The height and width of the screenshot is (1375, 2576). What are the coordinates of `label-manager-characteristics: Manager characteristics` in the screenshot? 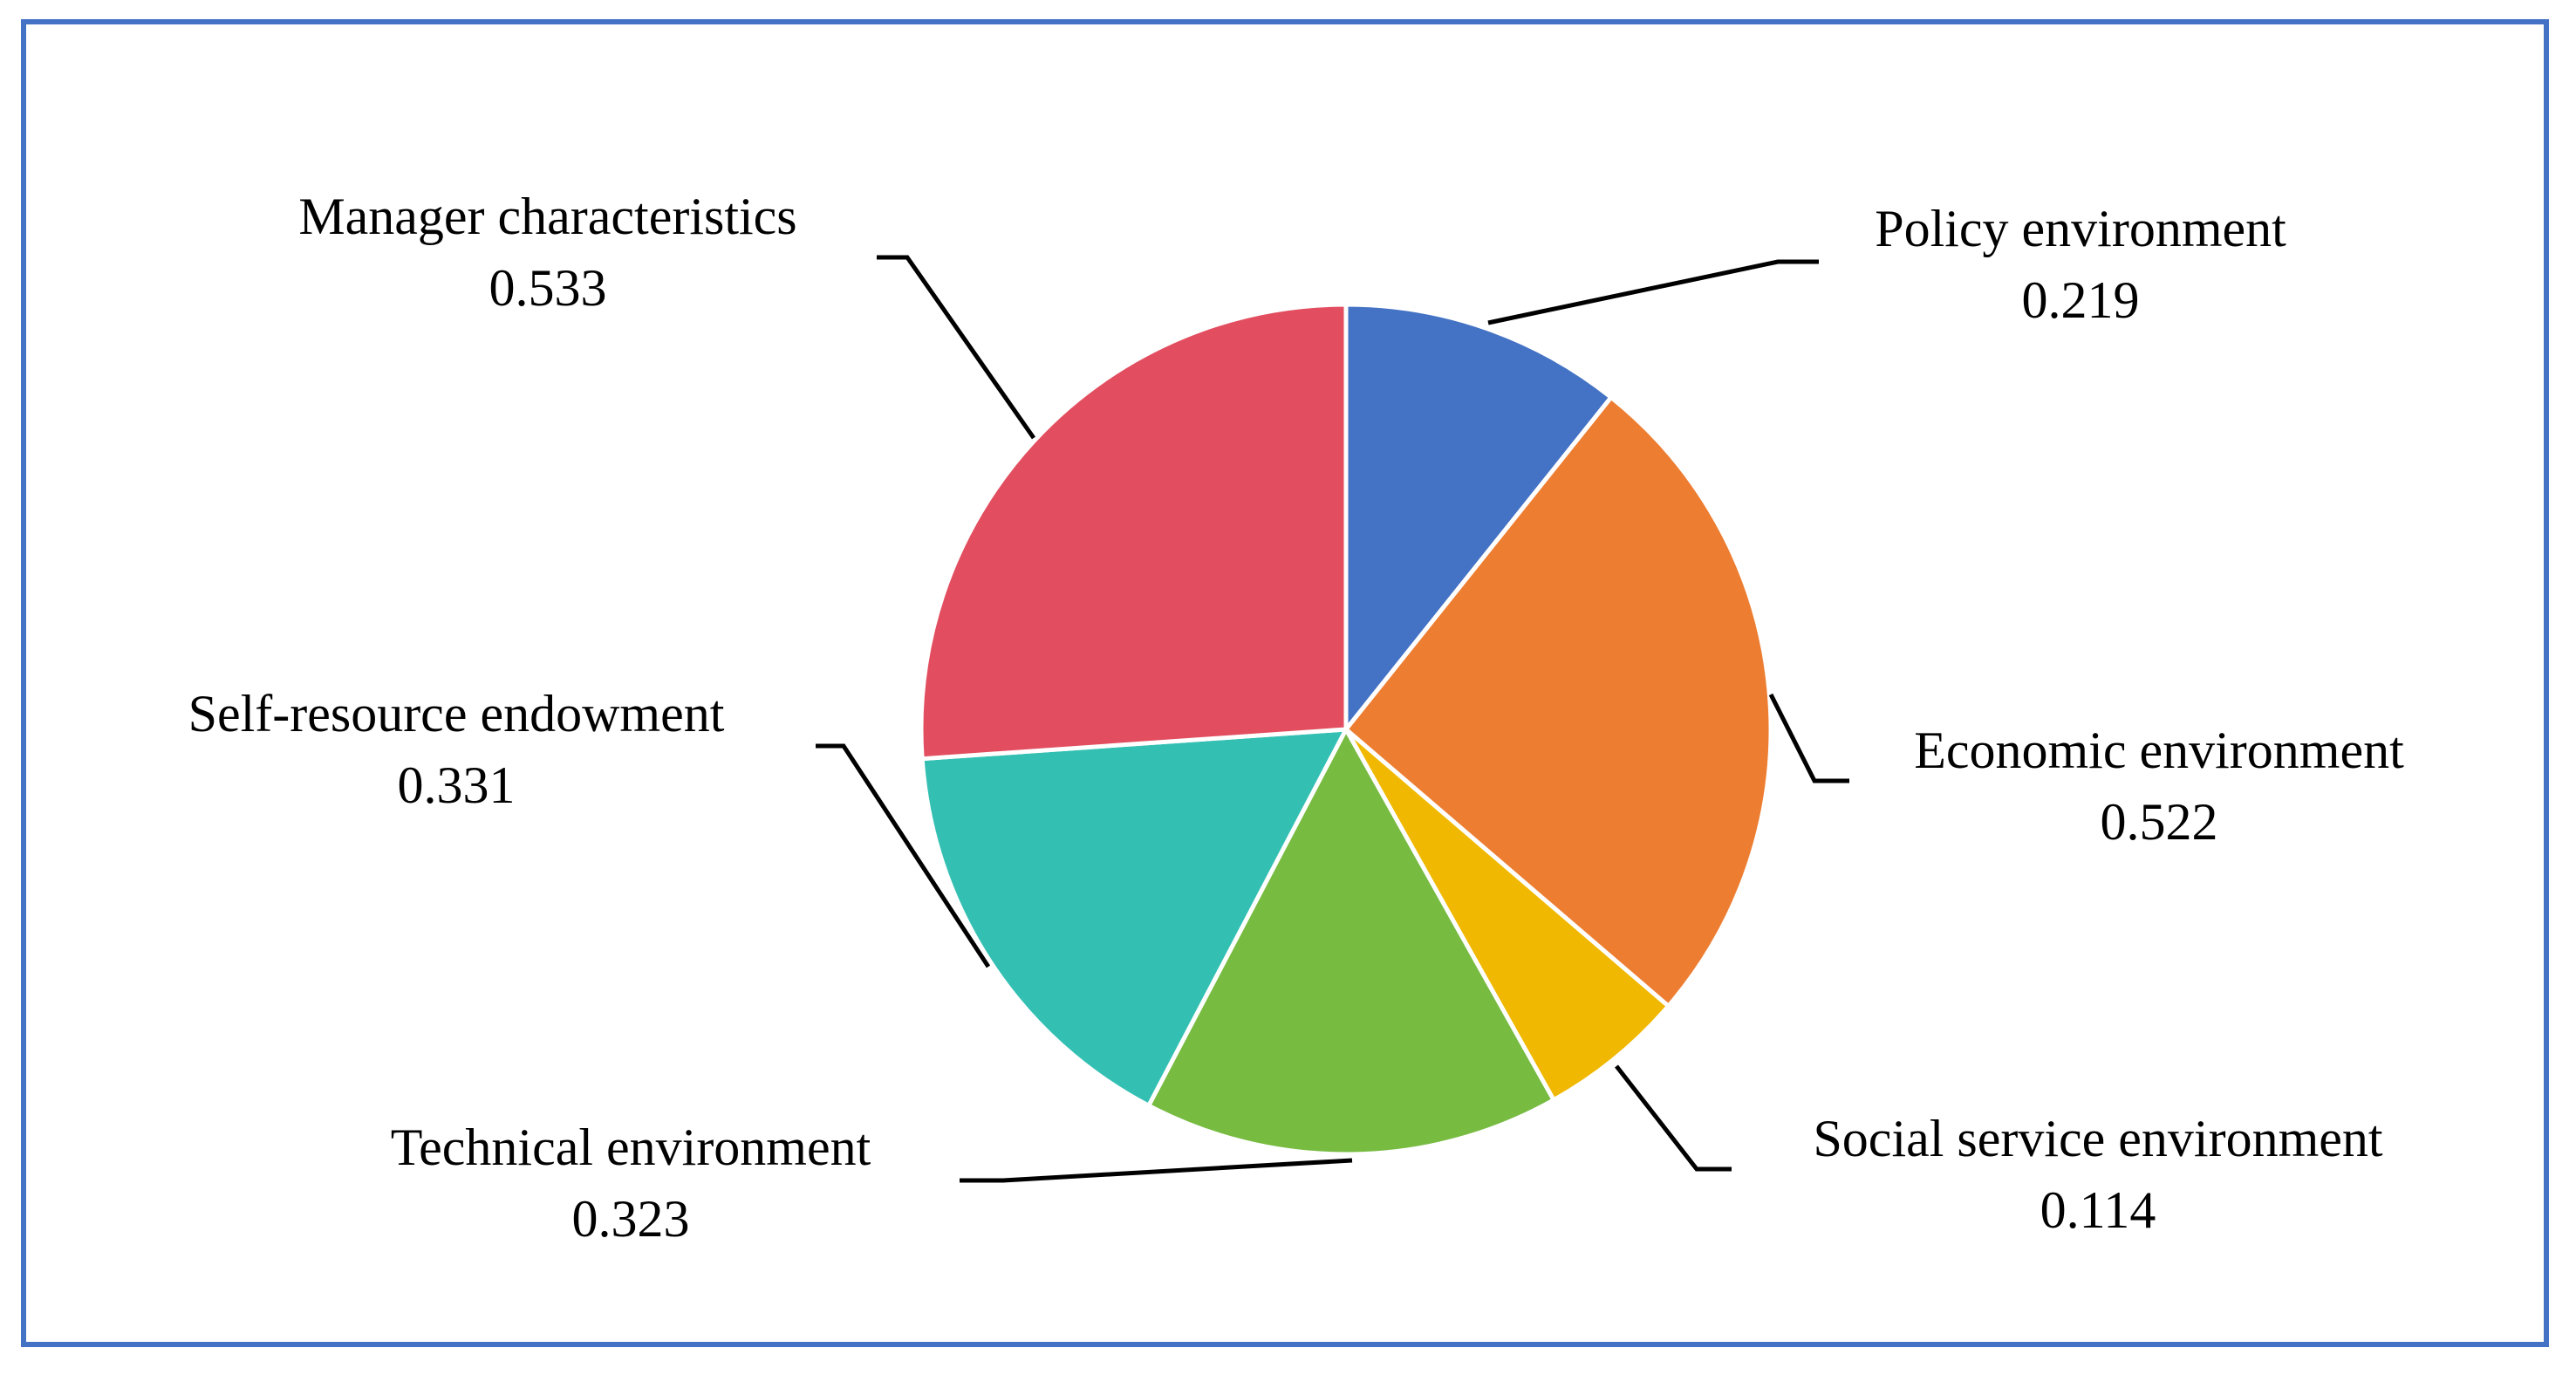 It's located at (547, 216).